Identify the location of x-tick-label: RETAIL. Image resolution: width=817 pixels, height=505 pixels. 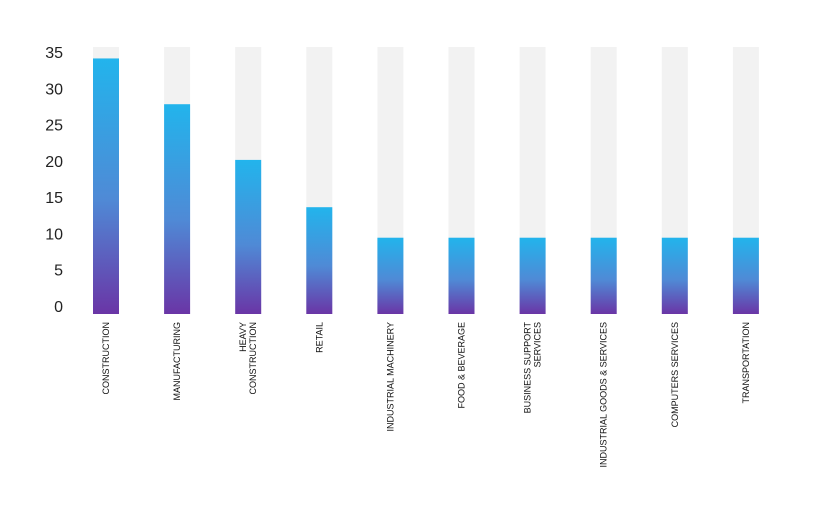
(319, 337).